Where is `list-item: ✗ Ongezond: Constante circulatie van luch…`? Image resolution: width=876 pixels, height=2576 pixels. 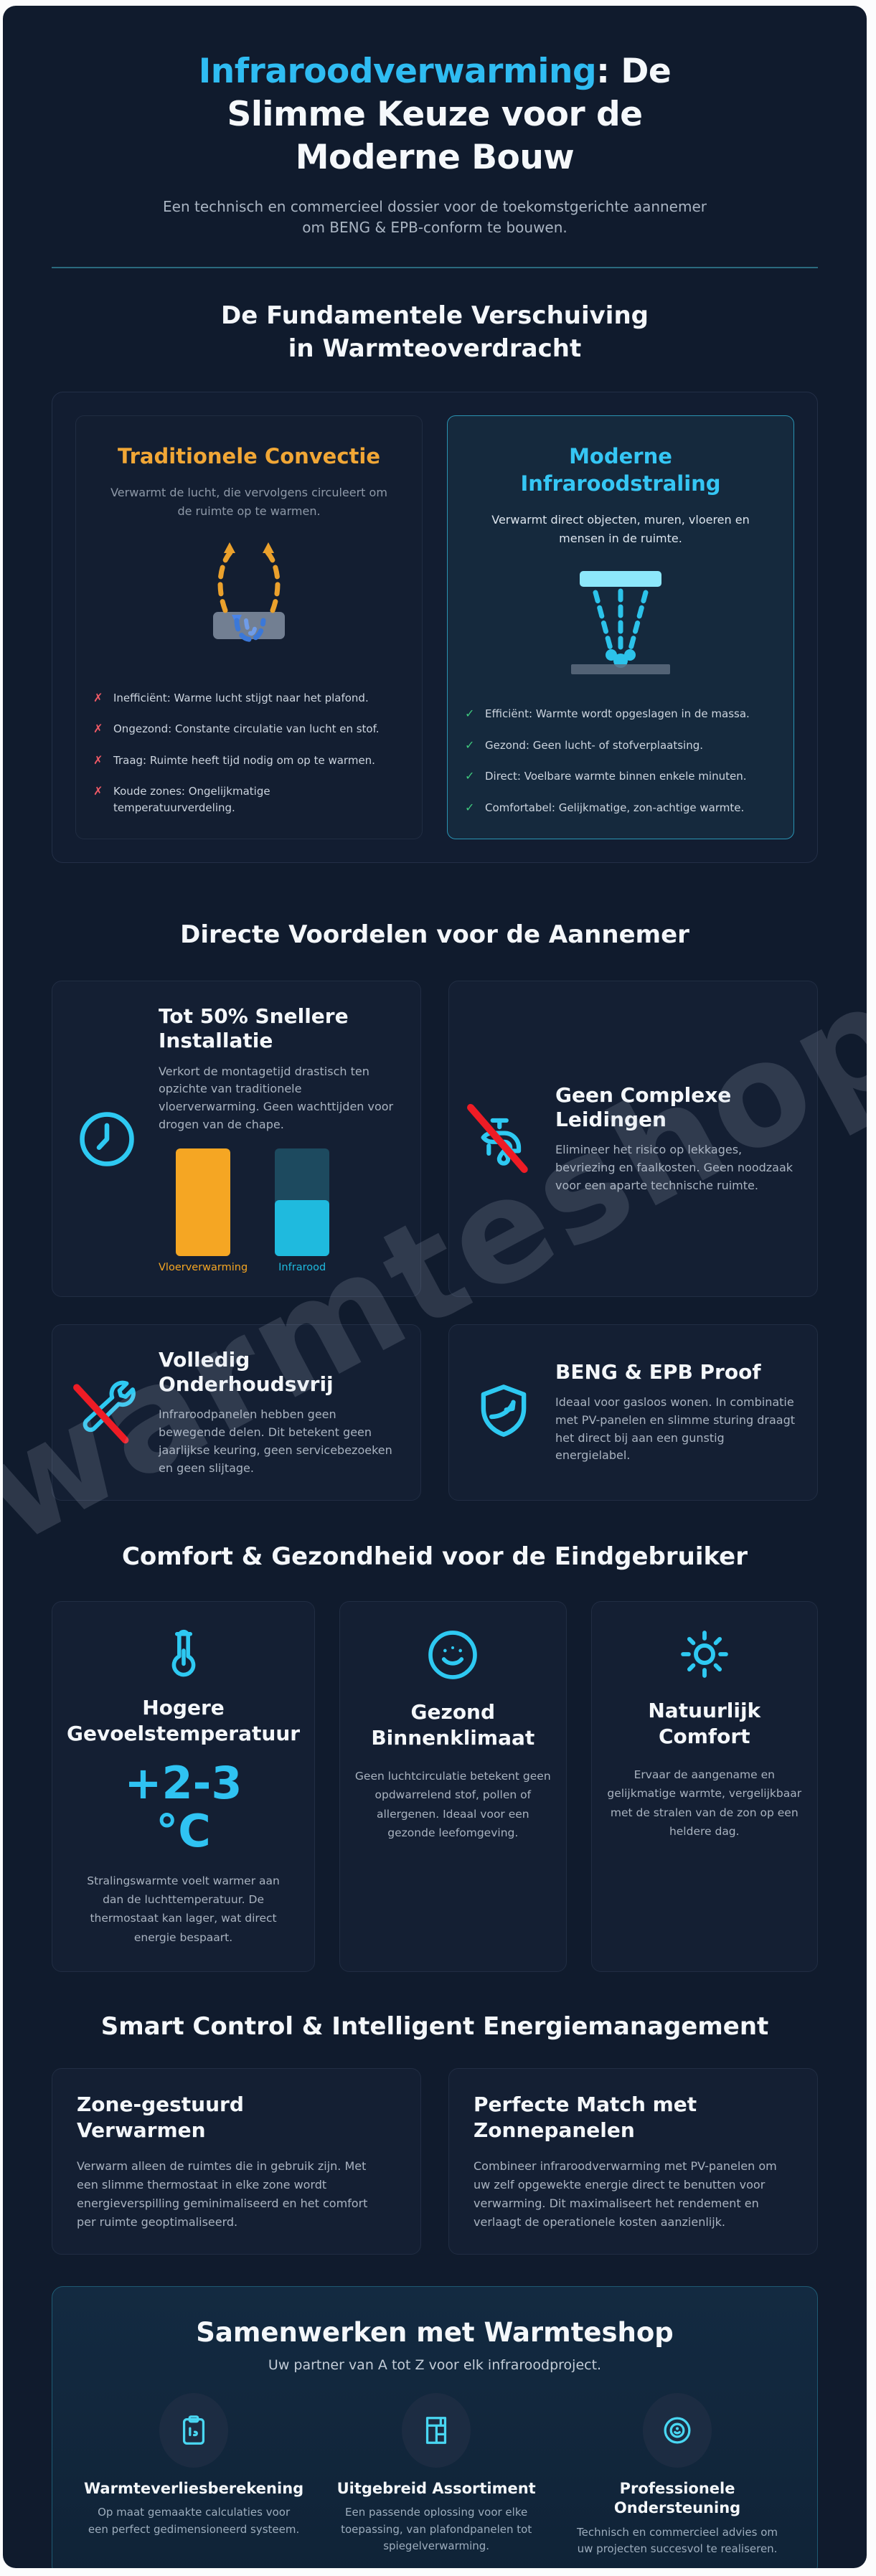 list-item: ✗ Ongezond: Constante circulatie van luch… is located at coordinates (249, 729).